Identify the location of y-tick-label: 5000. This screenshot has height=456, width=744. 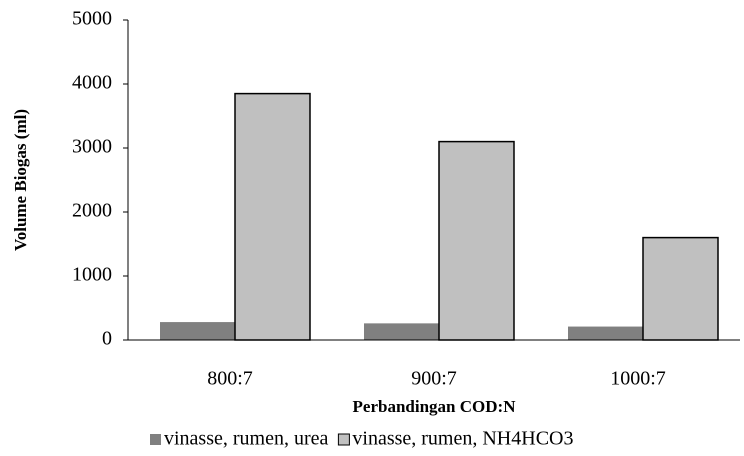
(92, 19).